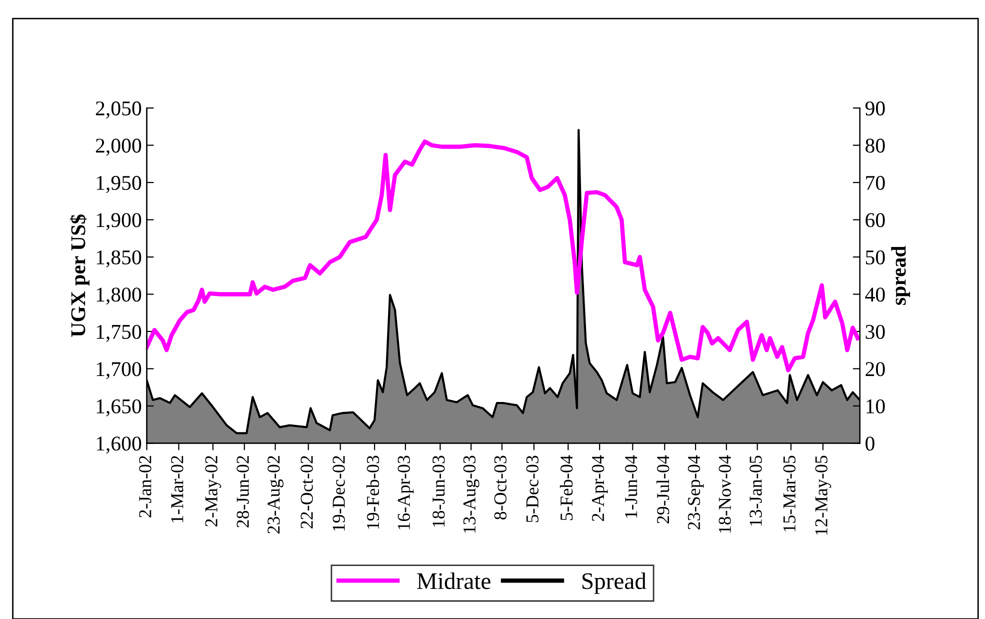 The width and height of the screenshot is (985, 619). Describe the element at coordinates (471, 494) in the screenshot. I see `x-tick-label: 13-Aug-03` at that location.